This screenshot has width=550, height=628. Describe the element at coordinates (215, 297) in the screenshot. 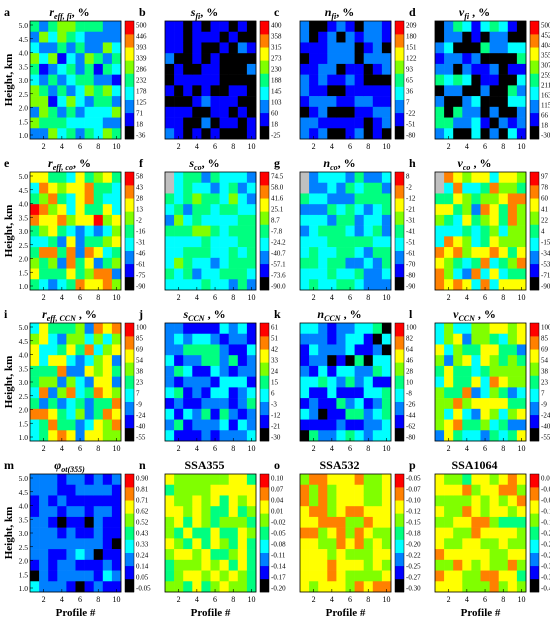

I see `x-tick-label: 6` at that location.